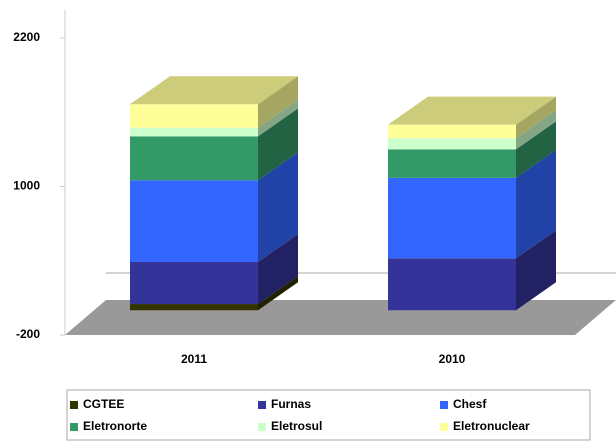 This screenshot has height=448, width=616. What do you see at coordinates (115, 426) in the screenshot?
I see `legend-label: Eletronorte` at bounding box center [115, 426].